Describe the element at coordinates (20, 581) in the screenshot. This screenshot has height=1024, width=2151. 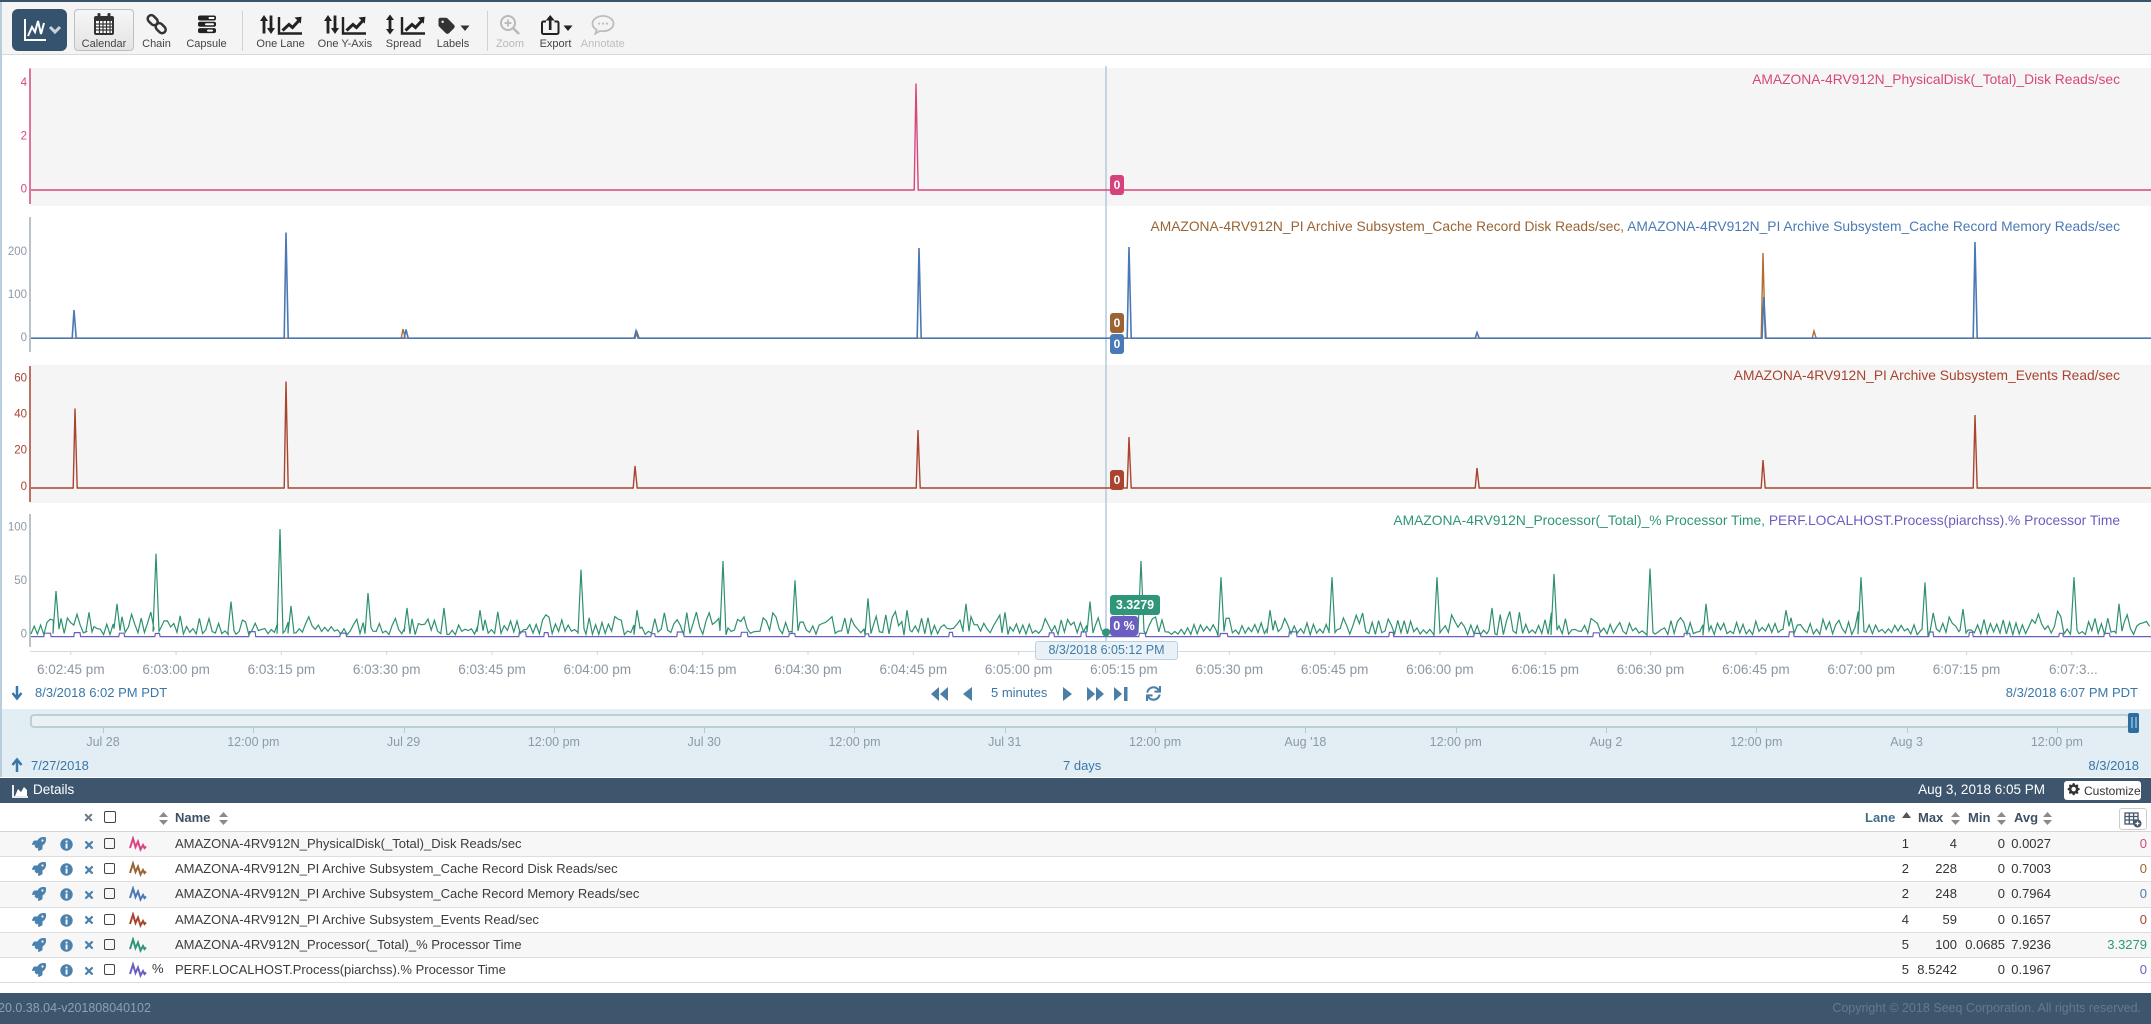
I see `svg-text: 50` at that location.